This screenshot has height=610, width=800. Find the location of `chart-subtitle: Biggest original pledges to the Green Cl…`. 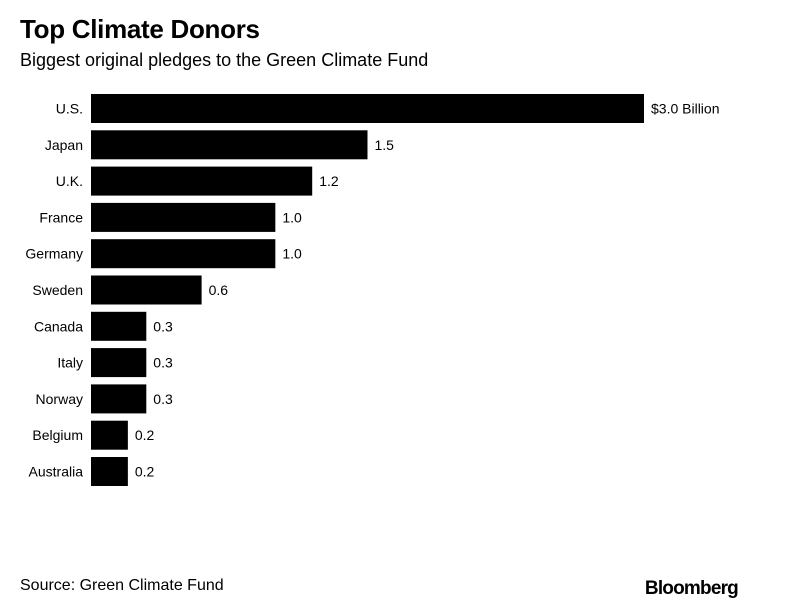

chart-subtitle: Biggest original pledges to the Green Cl… is located at coordinates (224, 60).